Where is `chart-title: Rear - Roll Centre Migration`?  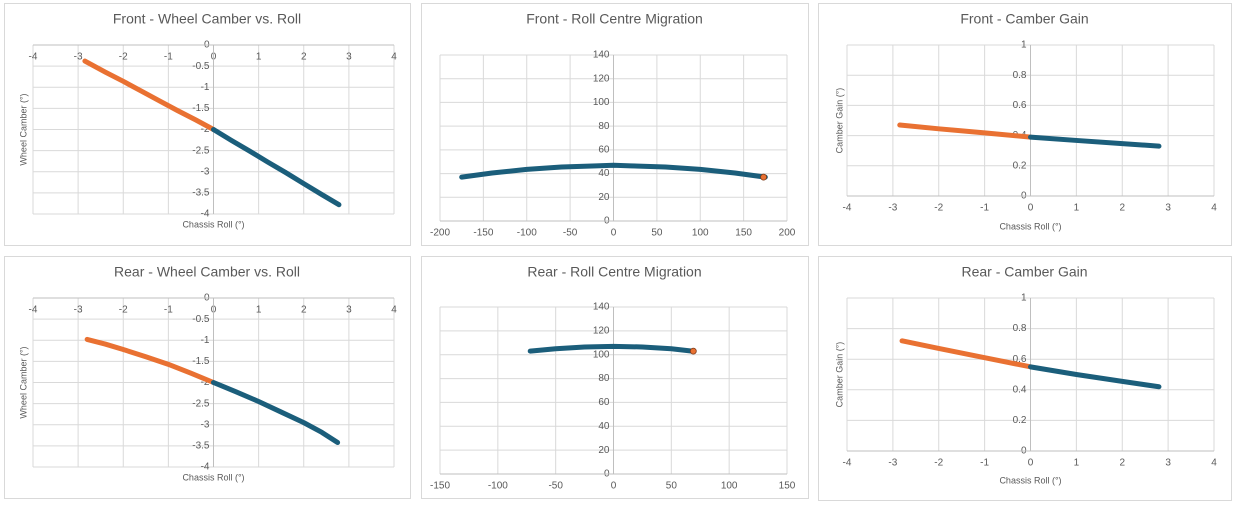 chart-title: Rear - Roll Centre Migration is located at coordinates (614, 272).